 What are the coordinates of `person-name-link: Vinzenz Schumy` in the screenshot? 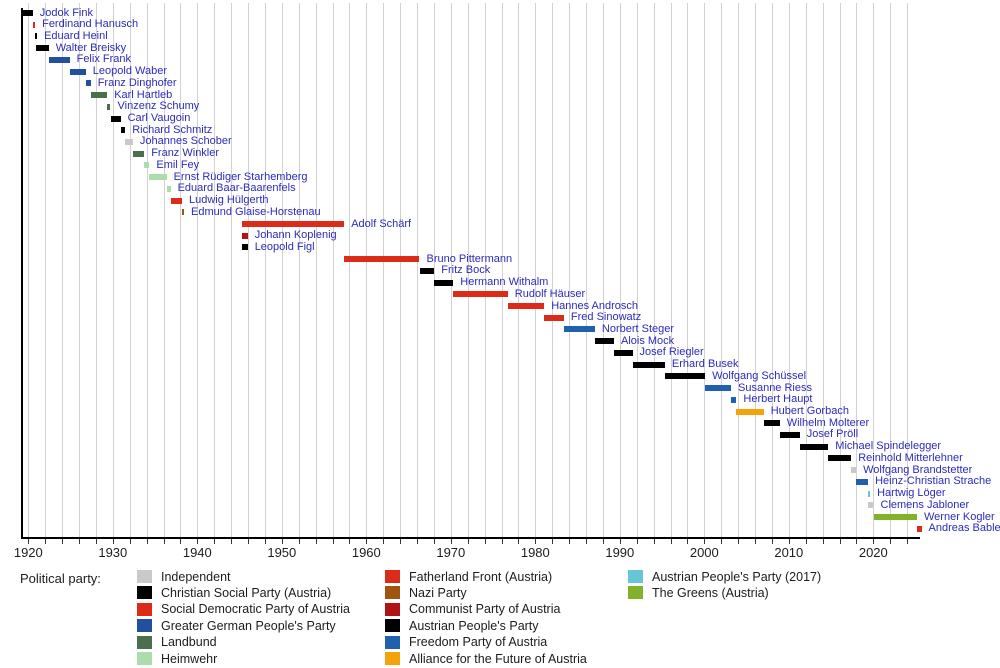 It's located at (158, 106).